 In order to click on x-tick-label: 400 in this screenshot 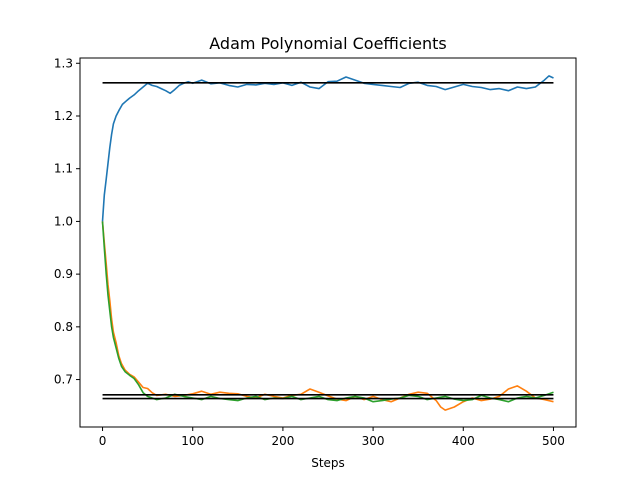, I will do `click(463, 441)`.